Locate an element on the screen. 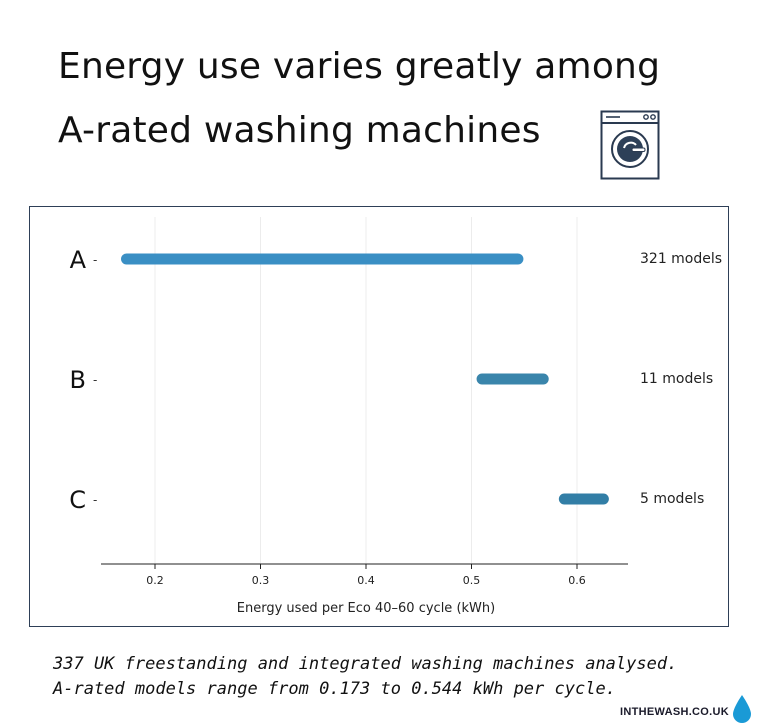 Image resolution: width=760 pixels, height=728 pixels. category-label: A is located at coordinates (78, 260).